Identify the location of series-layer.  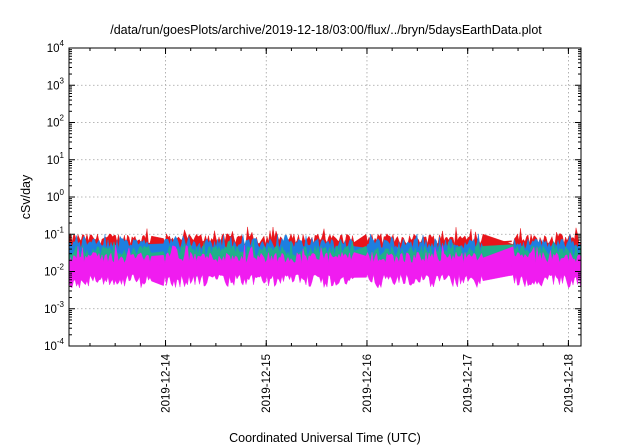
(324, 257).